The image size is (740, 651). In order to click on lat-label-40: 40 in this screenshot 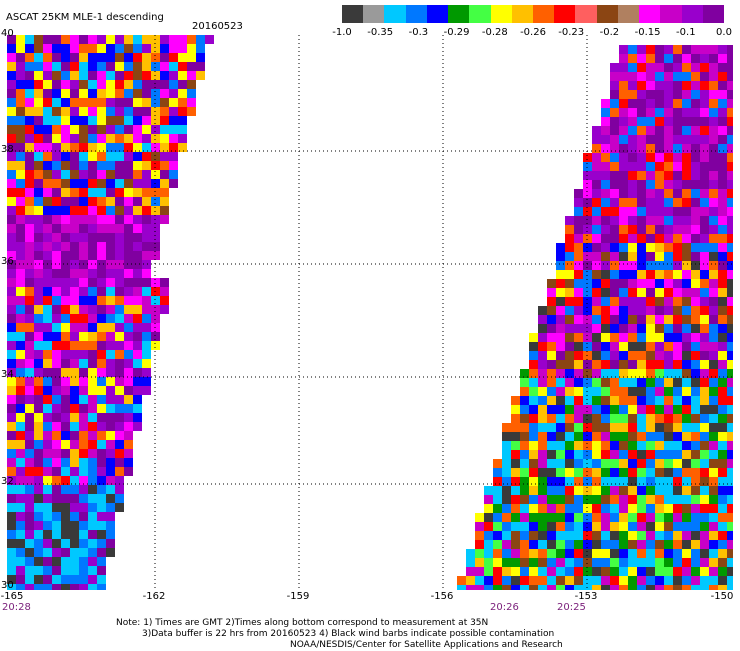, I will do `click(7, 33)`.